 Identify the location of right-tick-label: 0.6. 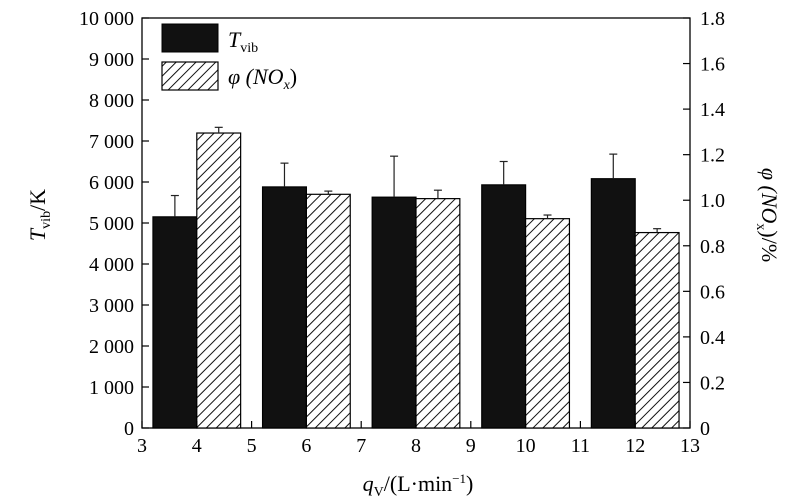
(712, 292).